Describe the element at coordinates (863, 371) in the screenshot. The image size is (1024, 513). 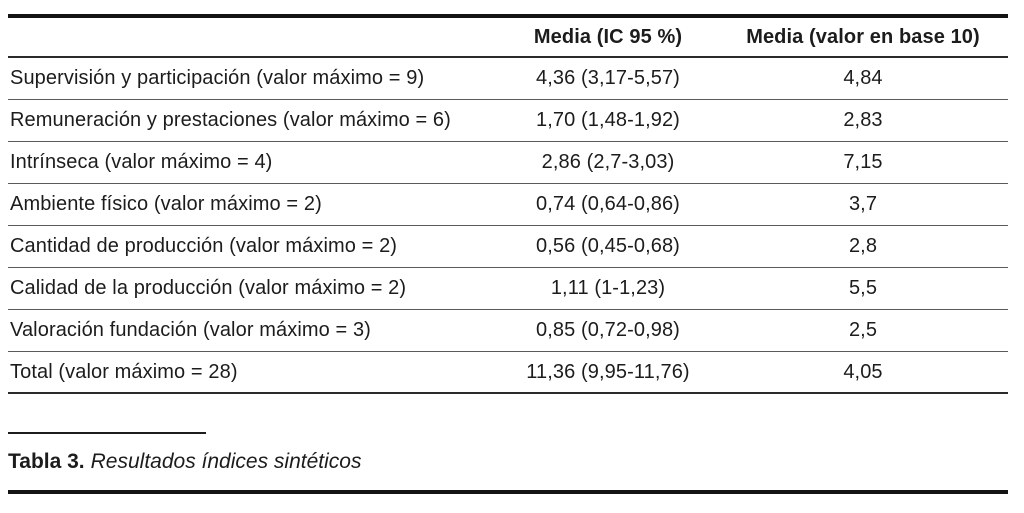
I see `media-base10-cell: 4,05` at that location.